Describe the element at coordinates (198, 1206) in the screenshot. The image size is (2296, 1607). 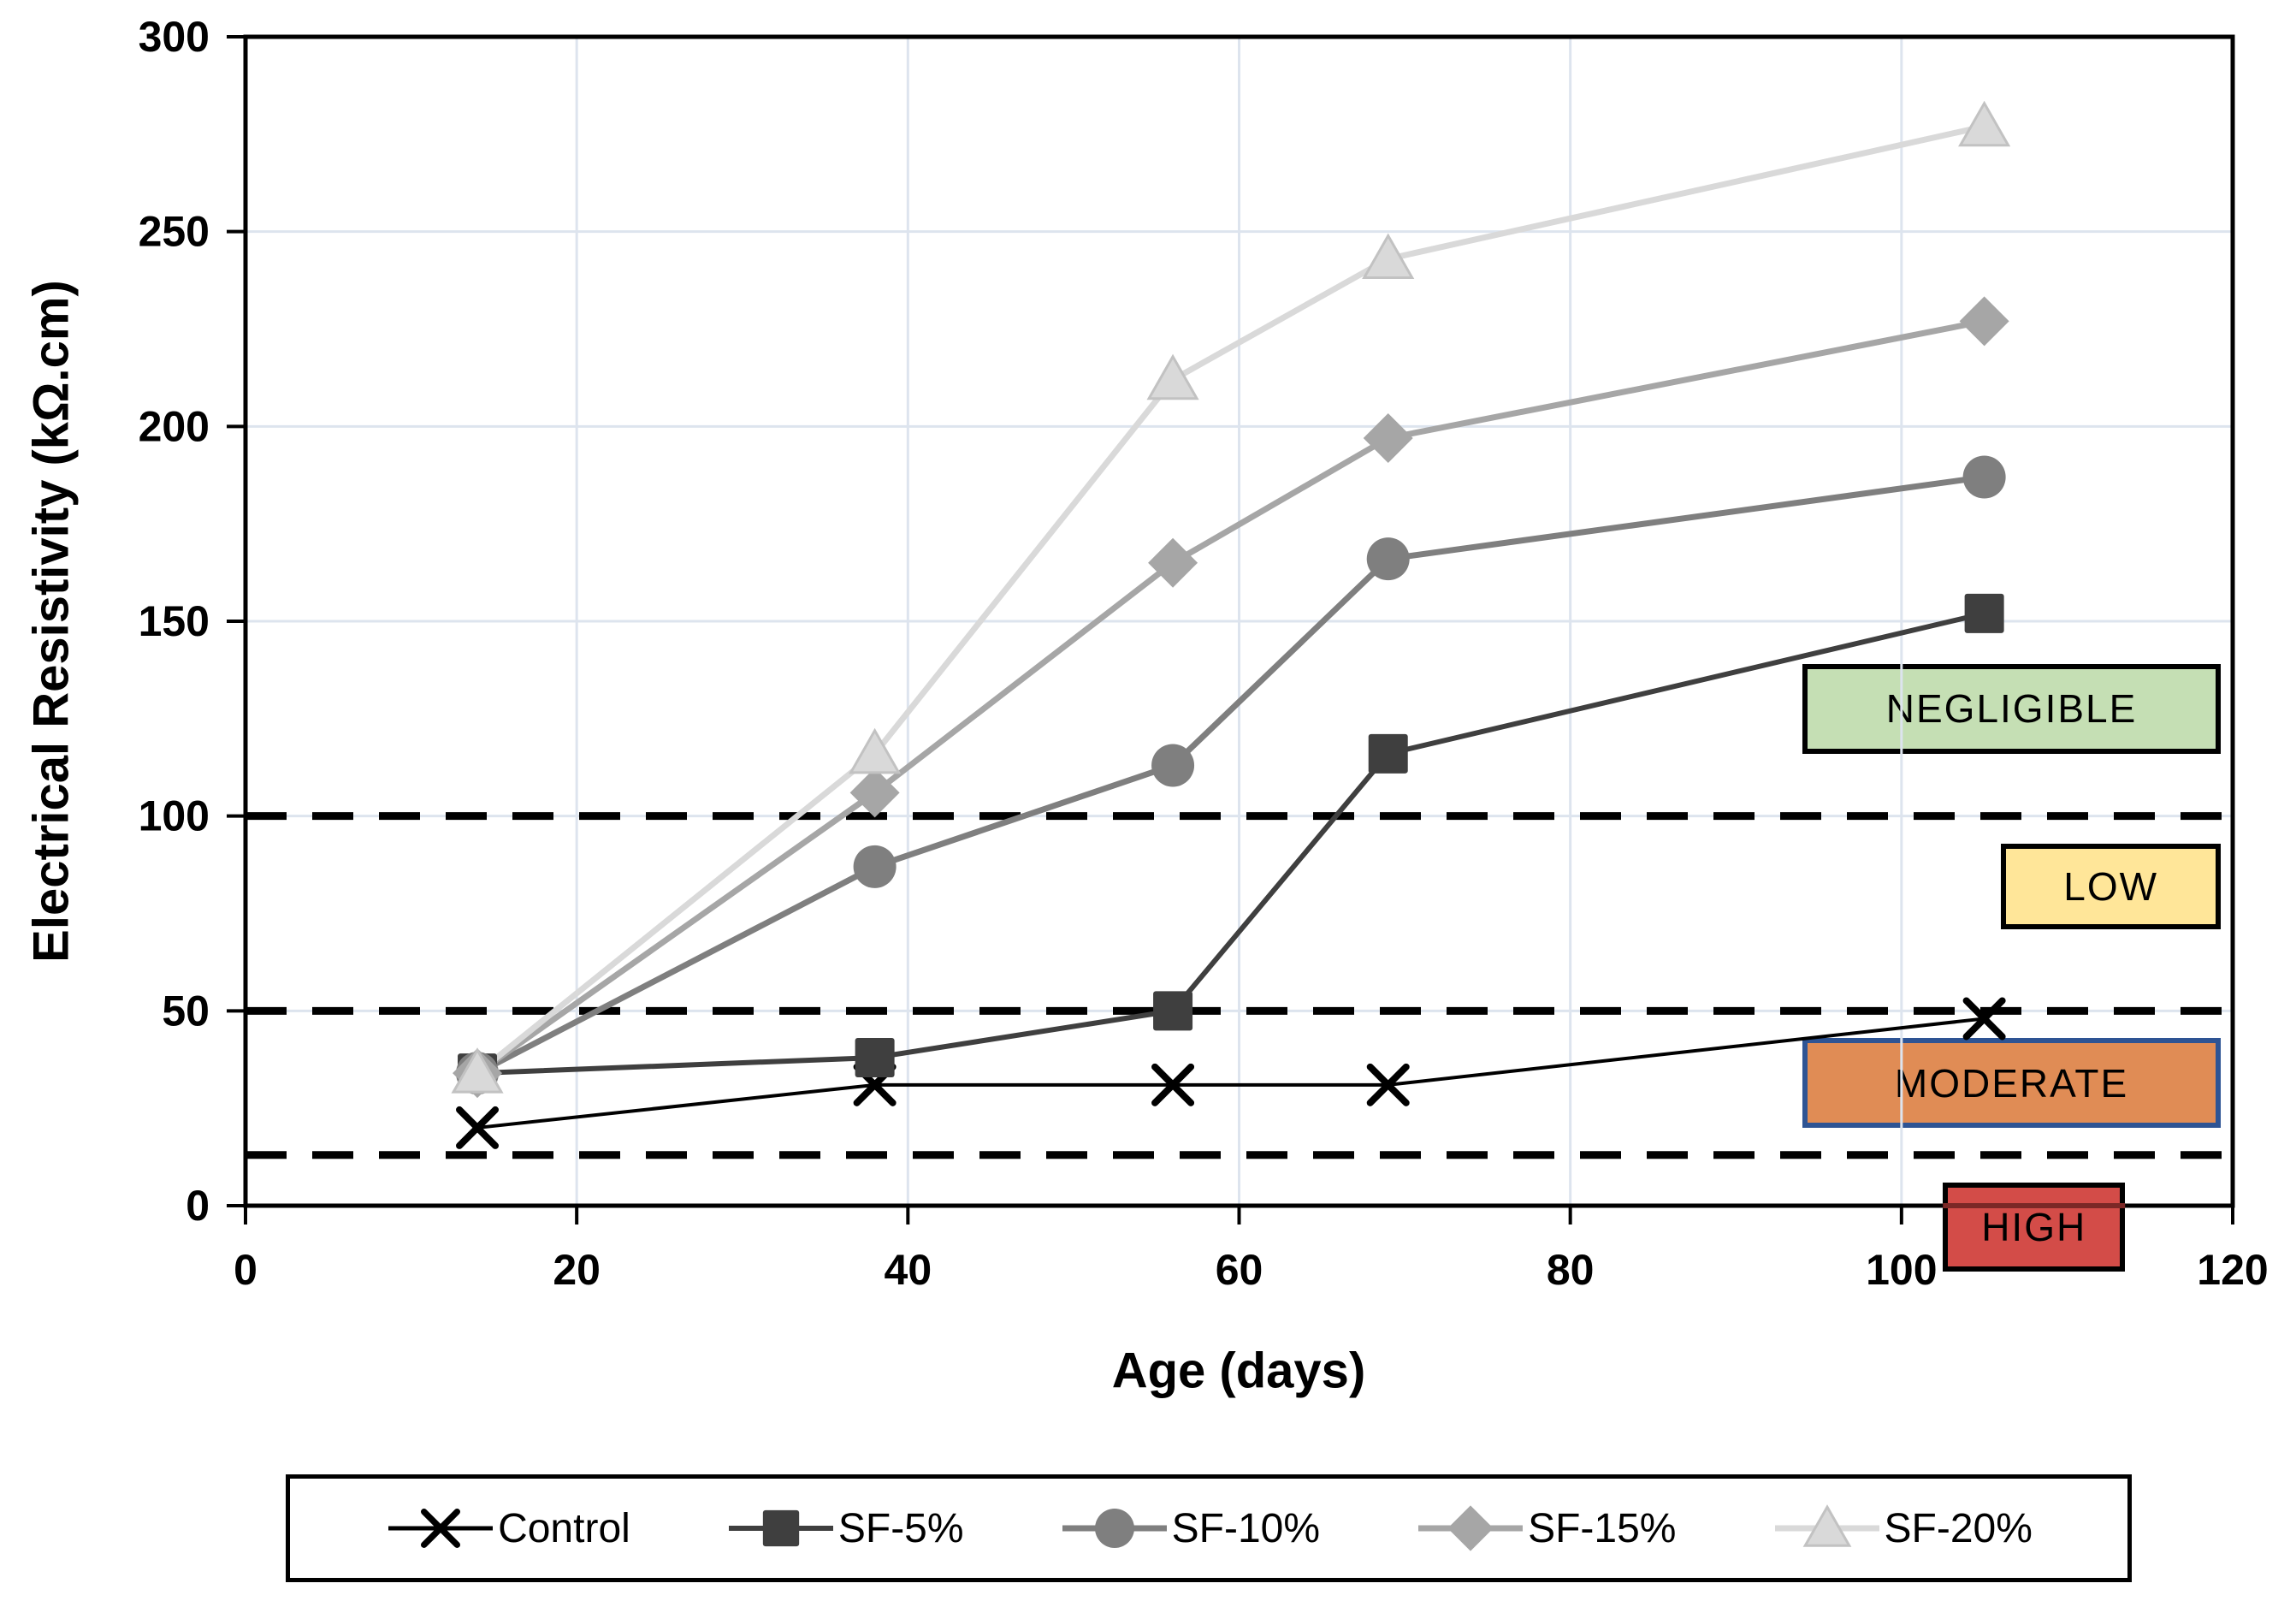
I see `y-tick-label: 0` at that location.